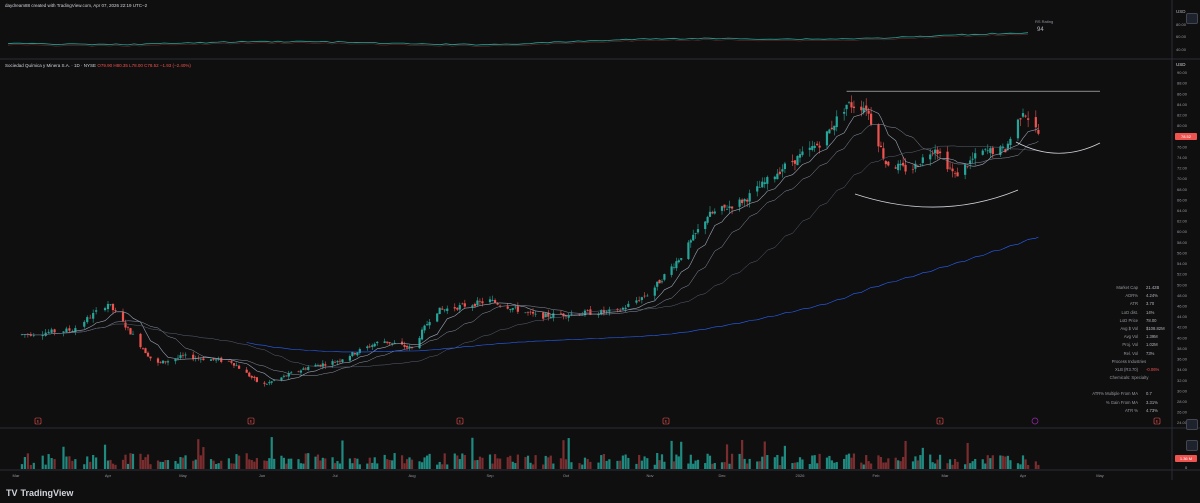  I want to click on stats-value: 1.39M, so click(1152, 337).